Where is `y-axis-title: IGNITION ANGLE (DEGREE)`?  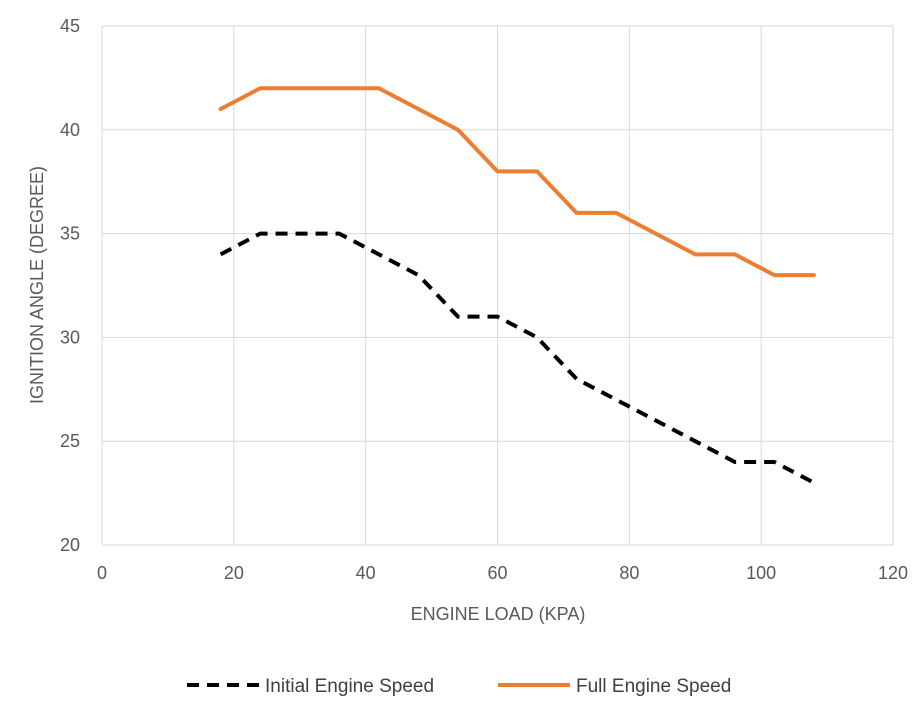
y-axis-title: IGNITION ANGLE (DEGREE) is located at coordinates (37, 285).